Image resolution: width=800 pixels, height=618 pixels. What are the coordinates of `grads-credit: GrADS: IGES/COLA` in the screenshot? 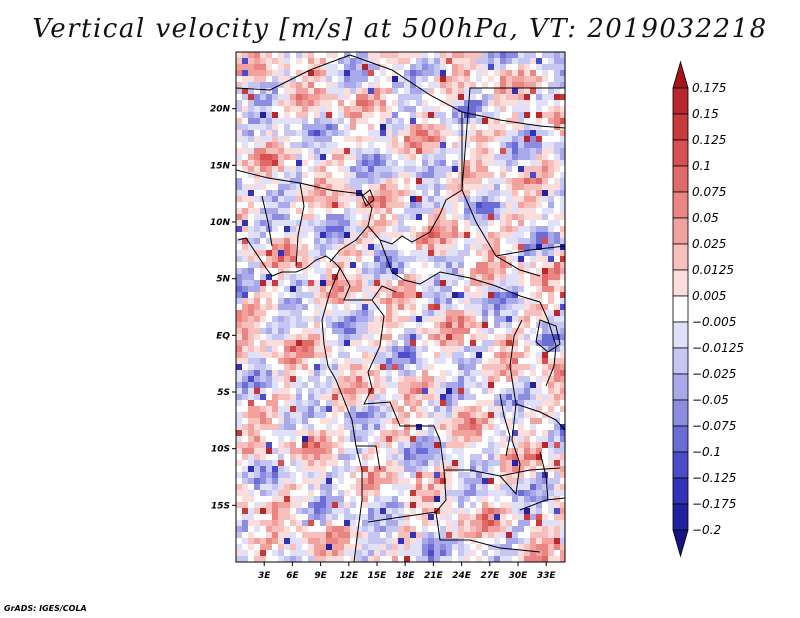 It's located at (45, 608).